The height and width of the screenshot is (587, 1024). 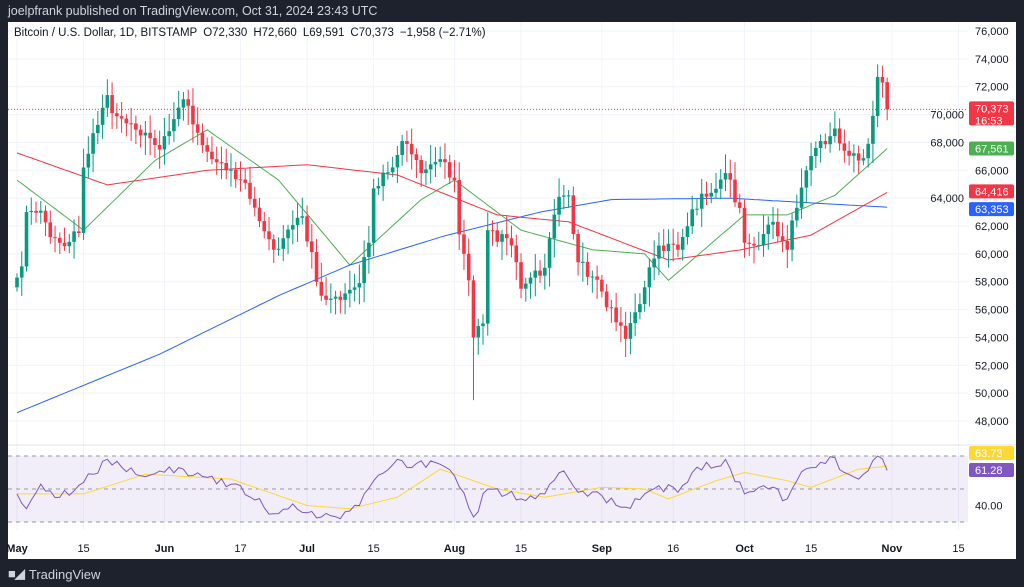 What do you see at coordinates (54, 574) in the screenshot?
I see `brand-footer: ■◢ TradingView` at bounding box center [54, 574].